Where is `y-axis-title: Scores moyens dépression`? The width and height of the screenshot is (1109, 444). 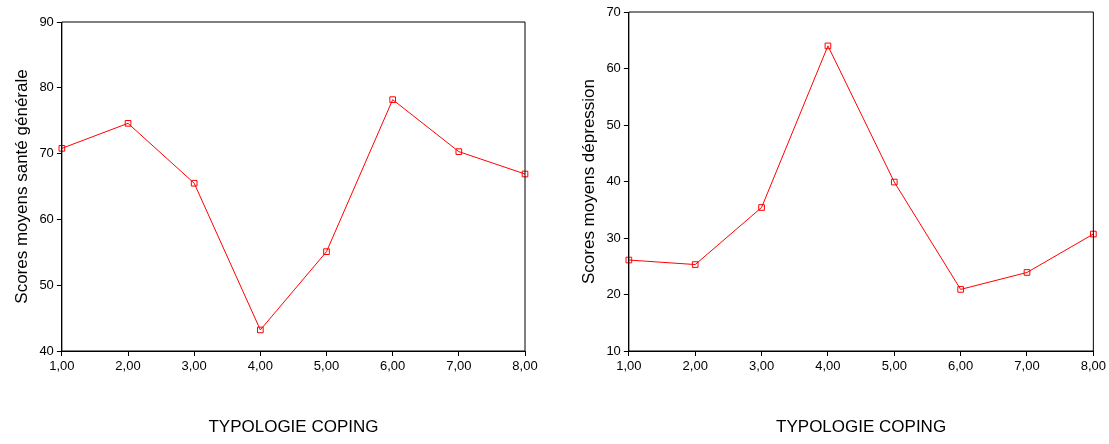
y-axis-title: Scores moyens dépression is located at coordinates (588, 181).